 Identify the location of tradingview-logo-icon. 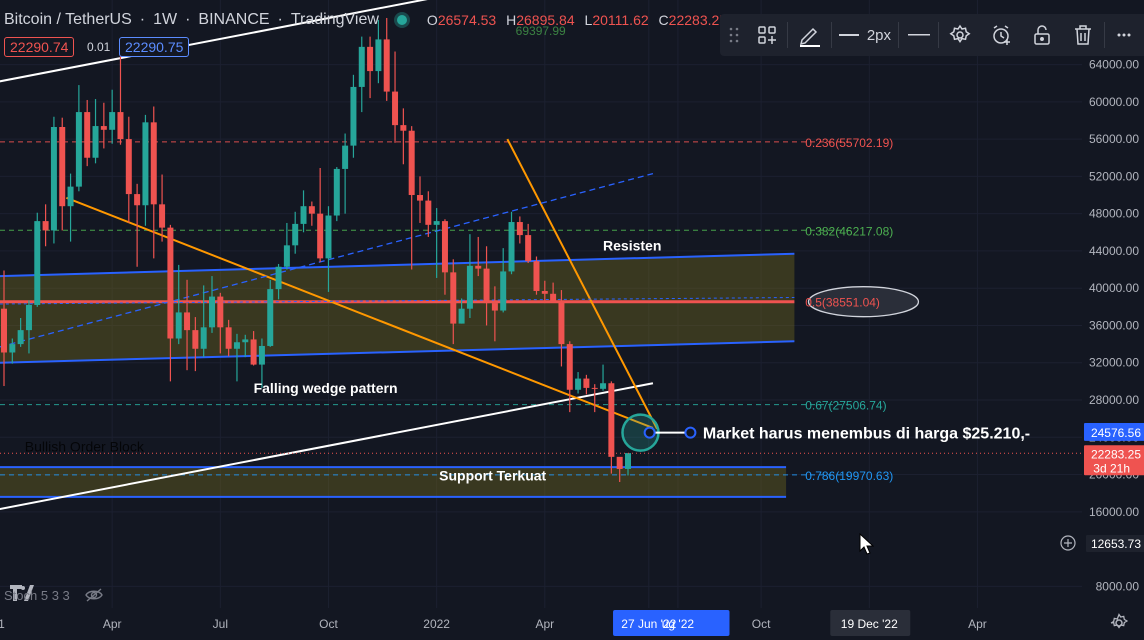
(23, 593).